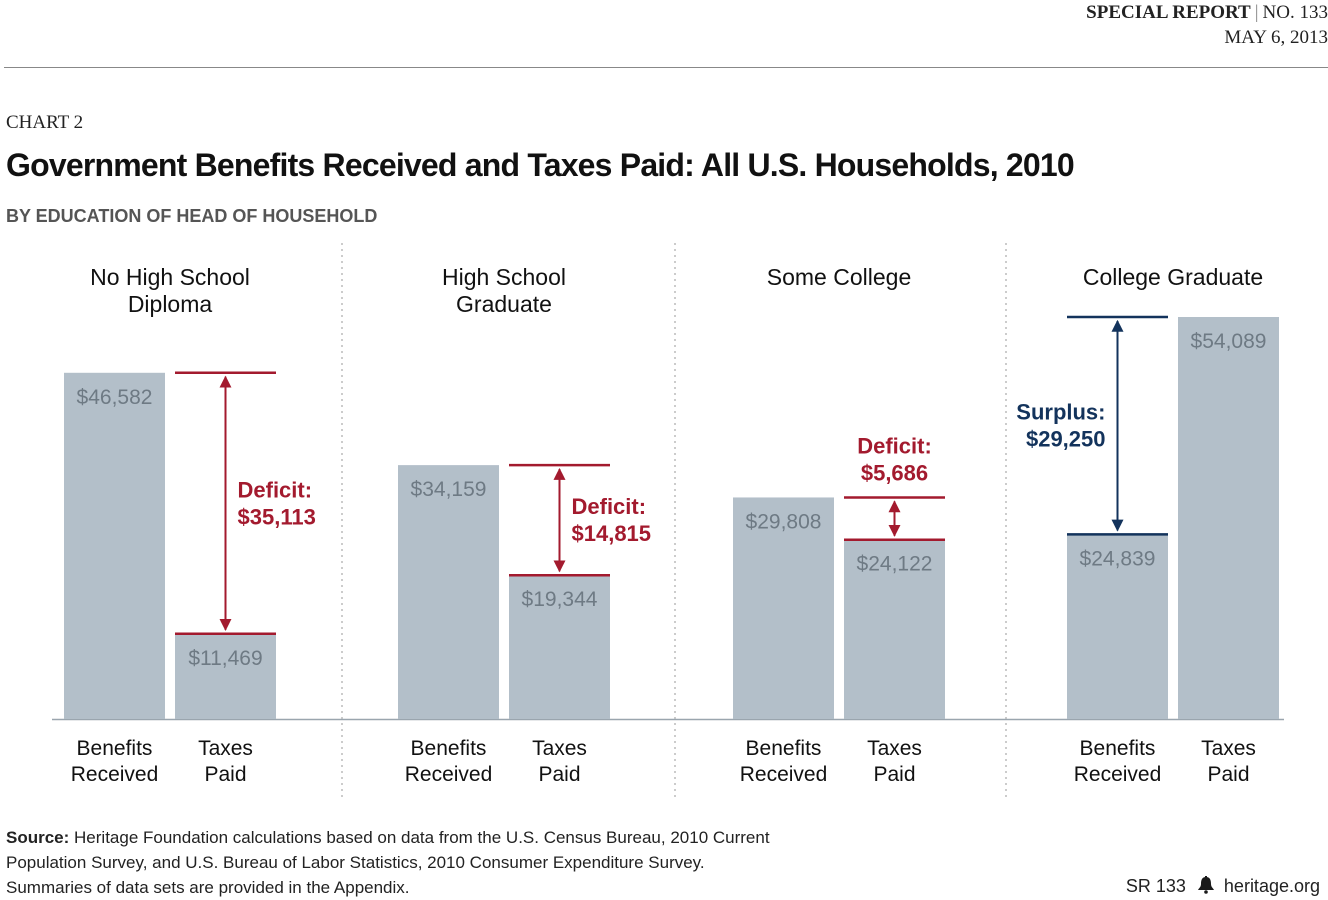  What do you see at coordinates (1276, 37) in the screenshot?
I see `report-date: MAY 6, 2013` at bounding box center [1276, 37].